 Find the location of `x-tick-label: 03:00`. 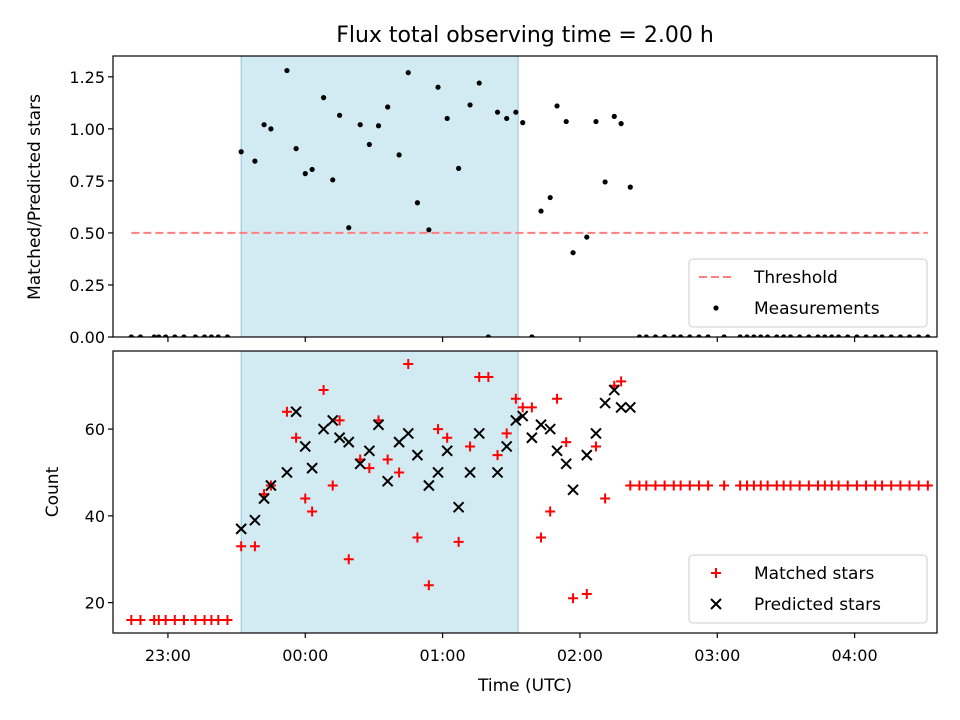

x-tick-label: 03:00 is located at coordinates (717, 655).